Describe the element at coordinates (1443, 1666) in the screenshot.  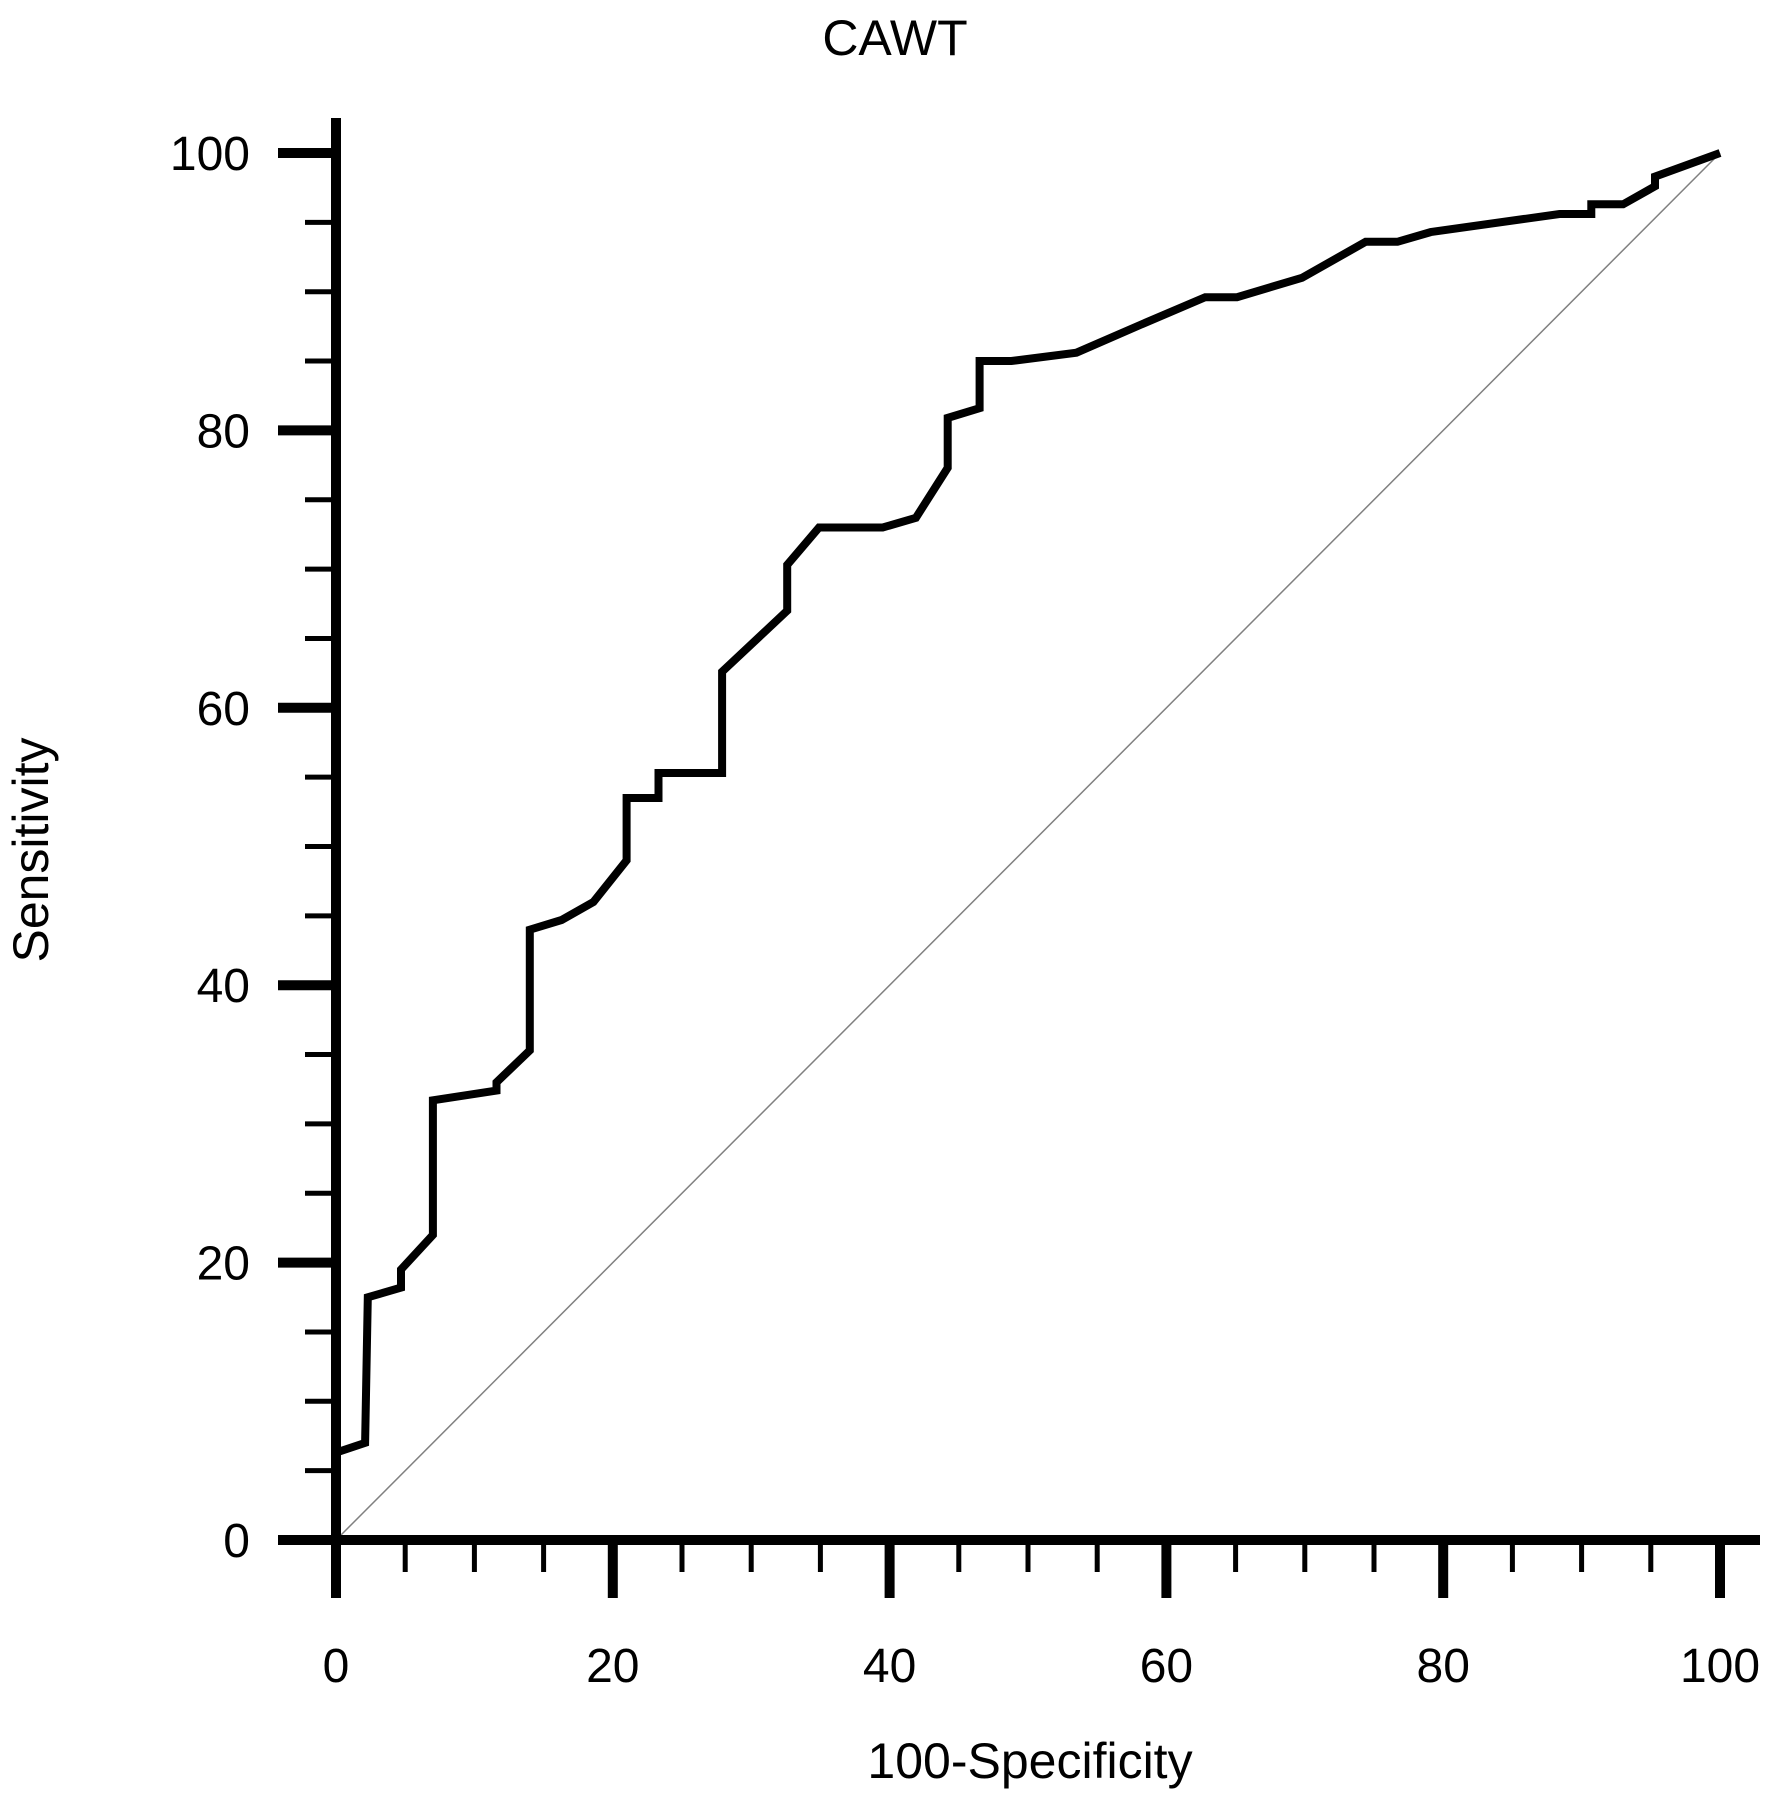
I see `x-tick-label: 80` at that location.